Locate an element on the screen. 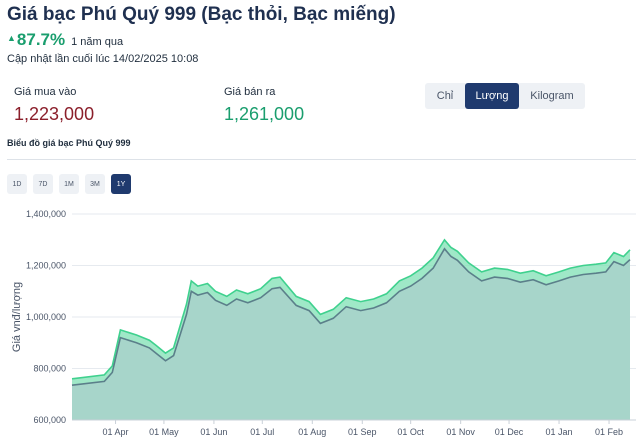  unit-option-kilogram: Kilogram is located at coordinates (552, 96).